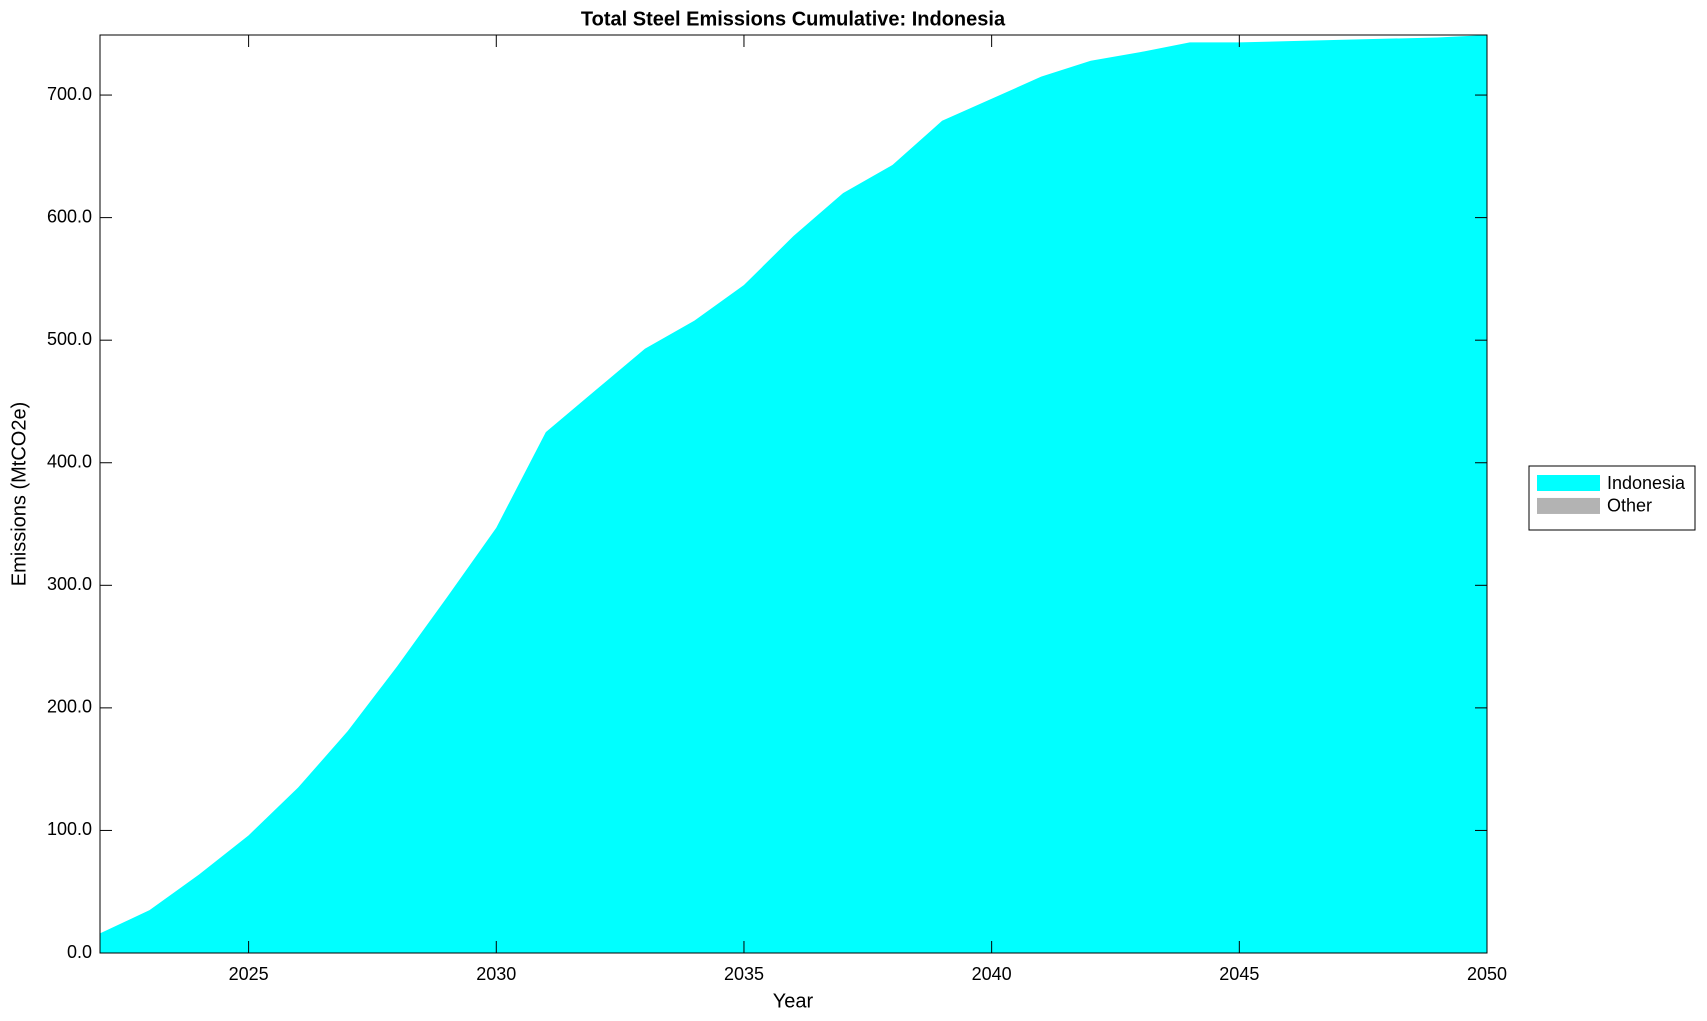 The width and height of the screenshot is (1707, 1021). What do you see at coordinates (69, 216) in the screenshot?
I see `y-tick-label: 600.0` at bounding box center [69, 216].